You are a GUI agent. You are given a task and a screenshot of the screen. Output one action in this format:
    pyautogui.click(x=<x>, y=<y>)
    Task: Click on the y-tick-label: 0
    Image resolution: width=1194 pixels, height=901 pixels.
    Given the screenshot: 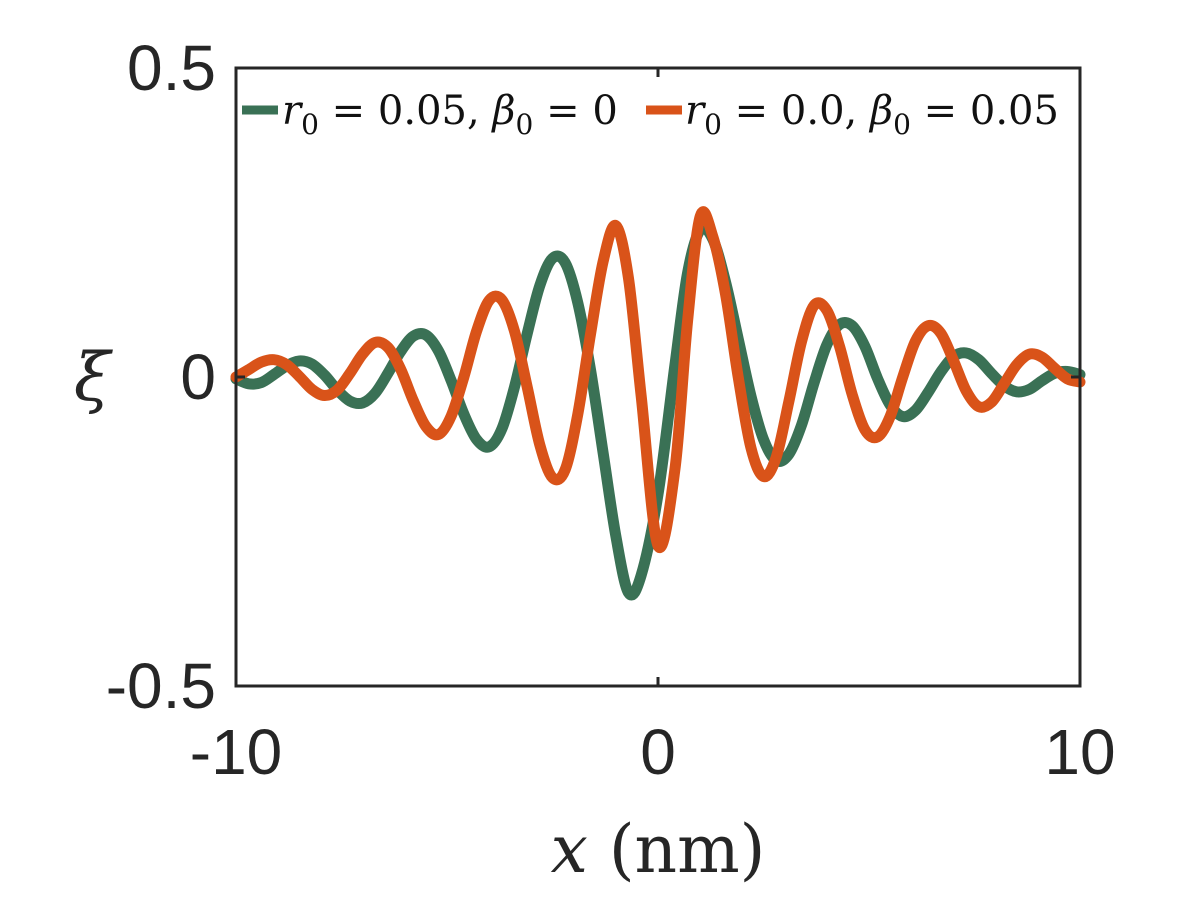 What is the action you would take?
    pyautogui.click(x=198, y=377)
    